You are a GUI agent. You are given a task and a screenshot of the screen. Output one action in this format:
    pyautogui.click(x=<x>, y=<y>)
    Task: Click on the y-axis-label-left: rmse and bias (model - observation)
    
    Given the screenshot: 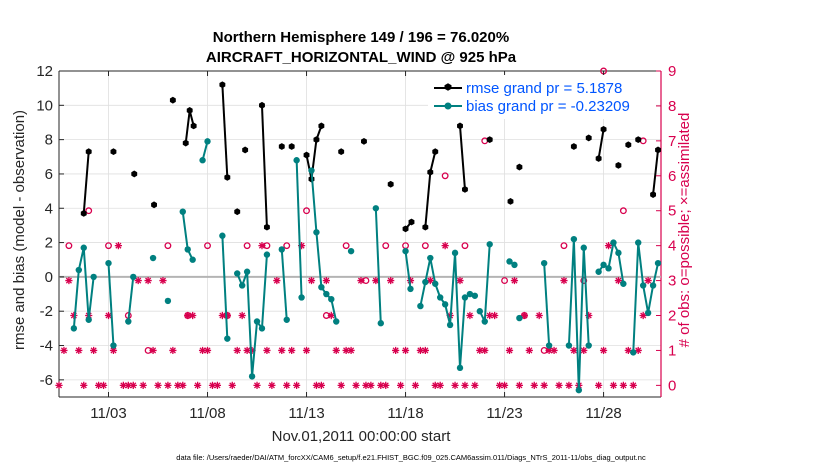 What is the action you would take?
    pyautogui.click(x=19, y=230)
    